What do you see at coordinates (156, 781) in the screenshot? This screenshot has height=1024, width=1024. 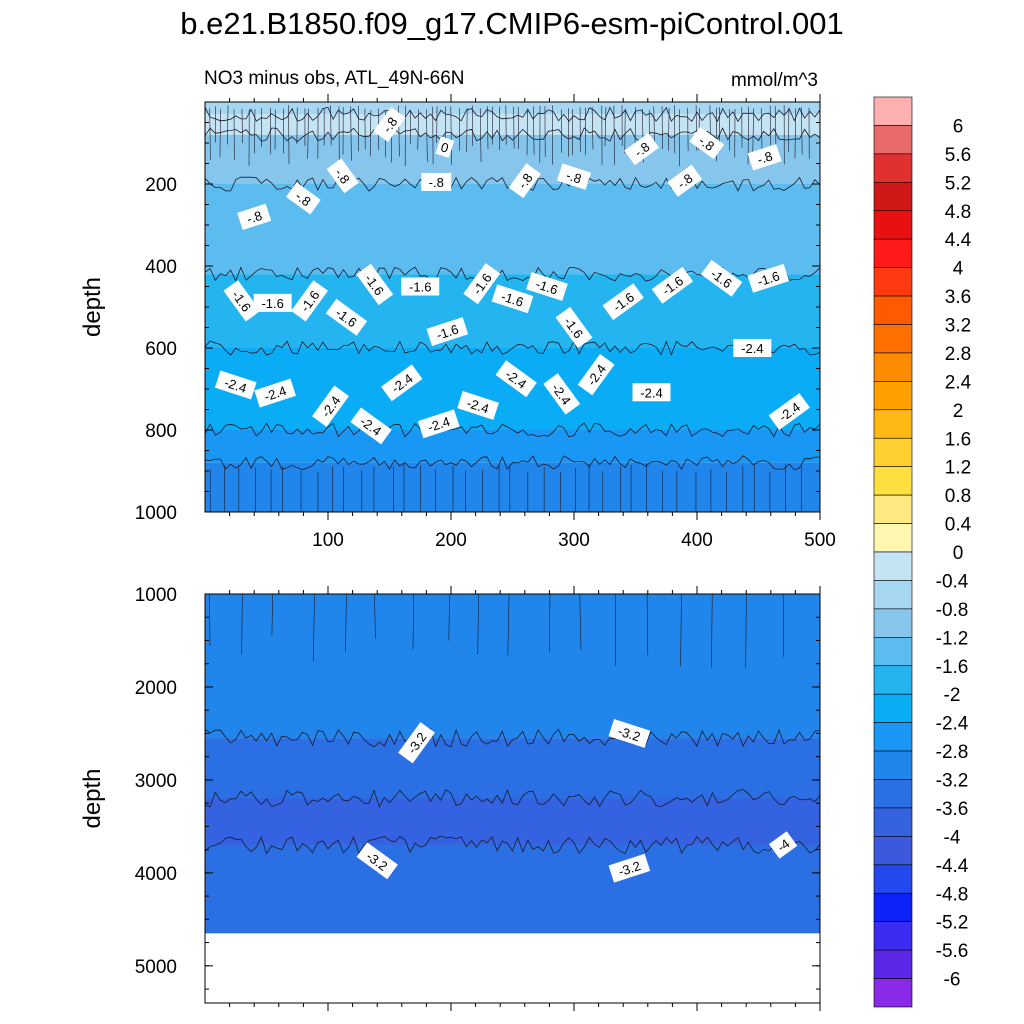 I see `y-tick-label: 3000` at bounding box center [156, 781].